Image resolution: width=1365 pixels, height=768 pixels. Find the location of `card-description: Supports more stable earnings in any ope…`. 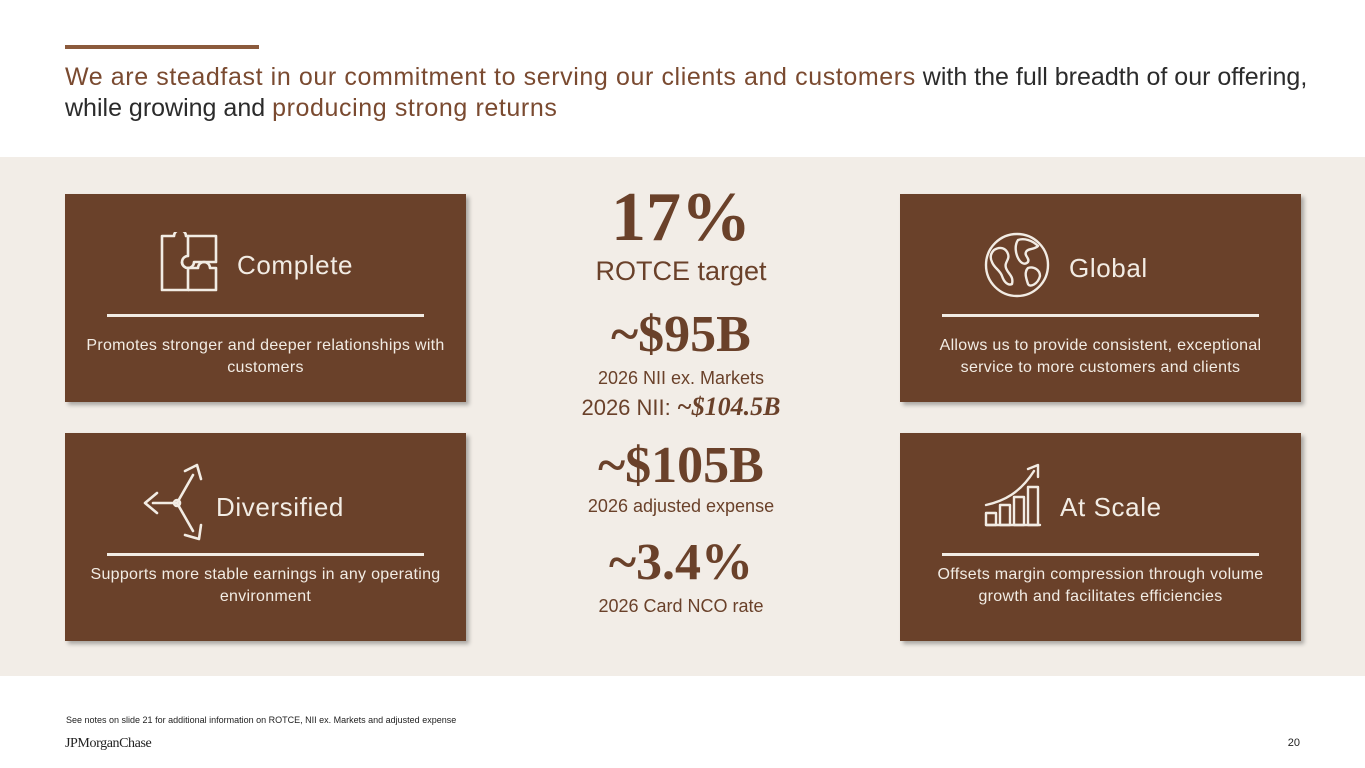

card-description: Supports more stable earnings in any ope… is located at coordinates (265, 585).